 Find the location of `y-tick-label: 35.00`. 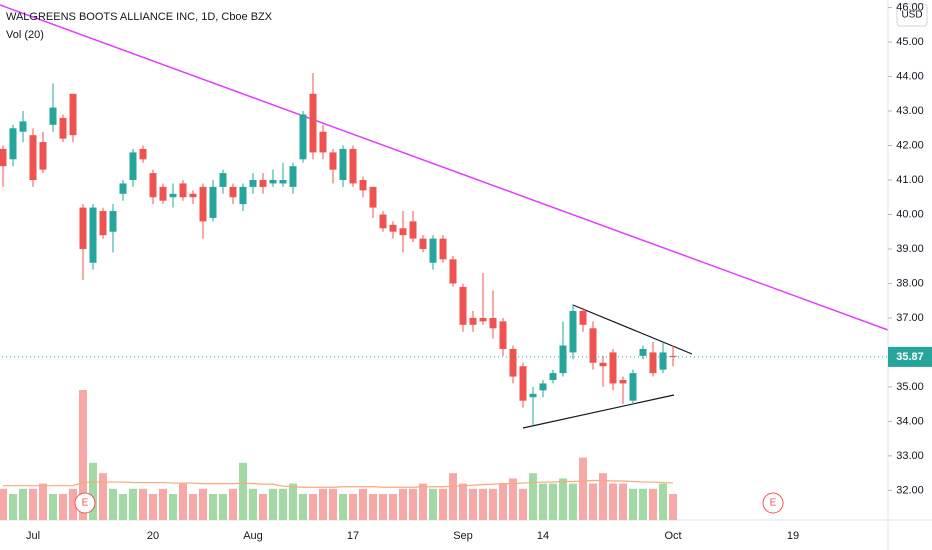

y-tick-label: 35.00 is located at coordinates (910, 387).